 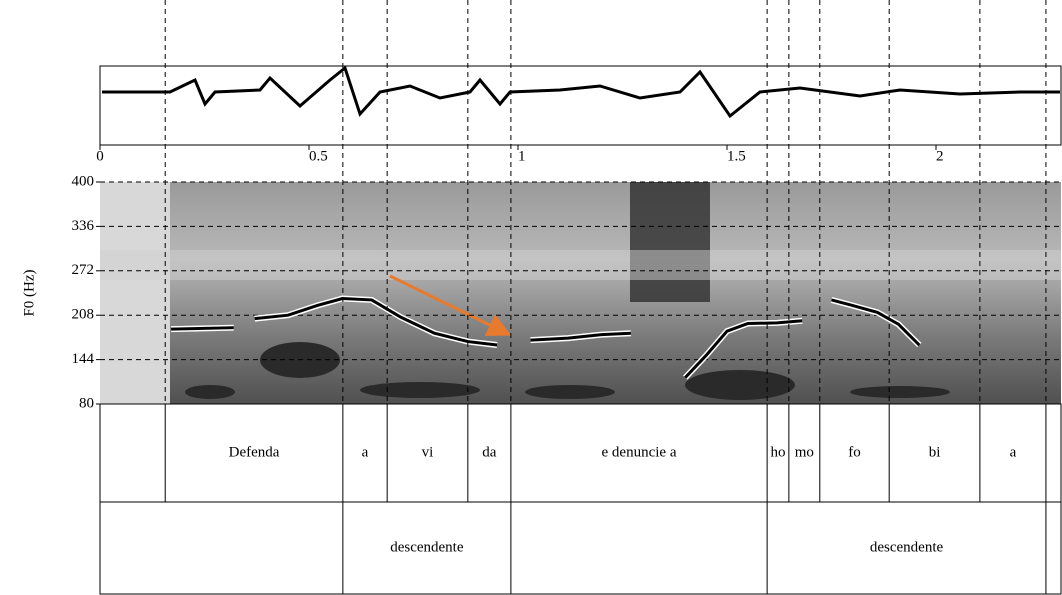 What do you see at coordinates (86, 403) in the screenshot?
I see `y-tick-label: 80` at bounding box center [86, 403].